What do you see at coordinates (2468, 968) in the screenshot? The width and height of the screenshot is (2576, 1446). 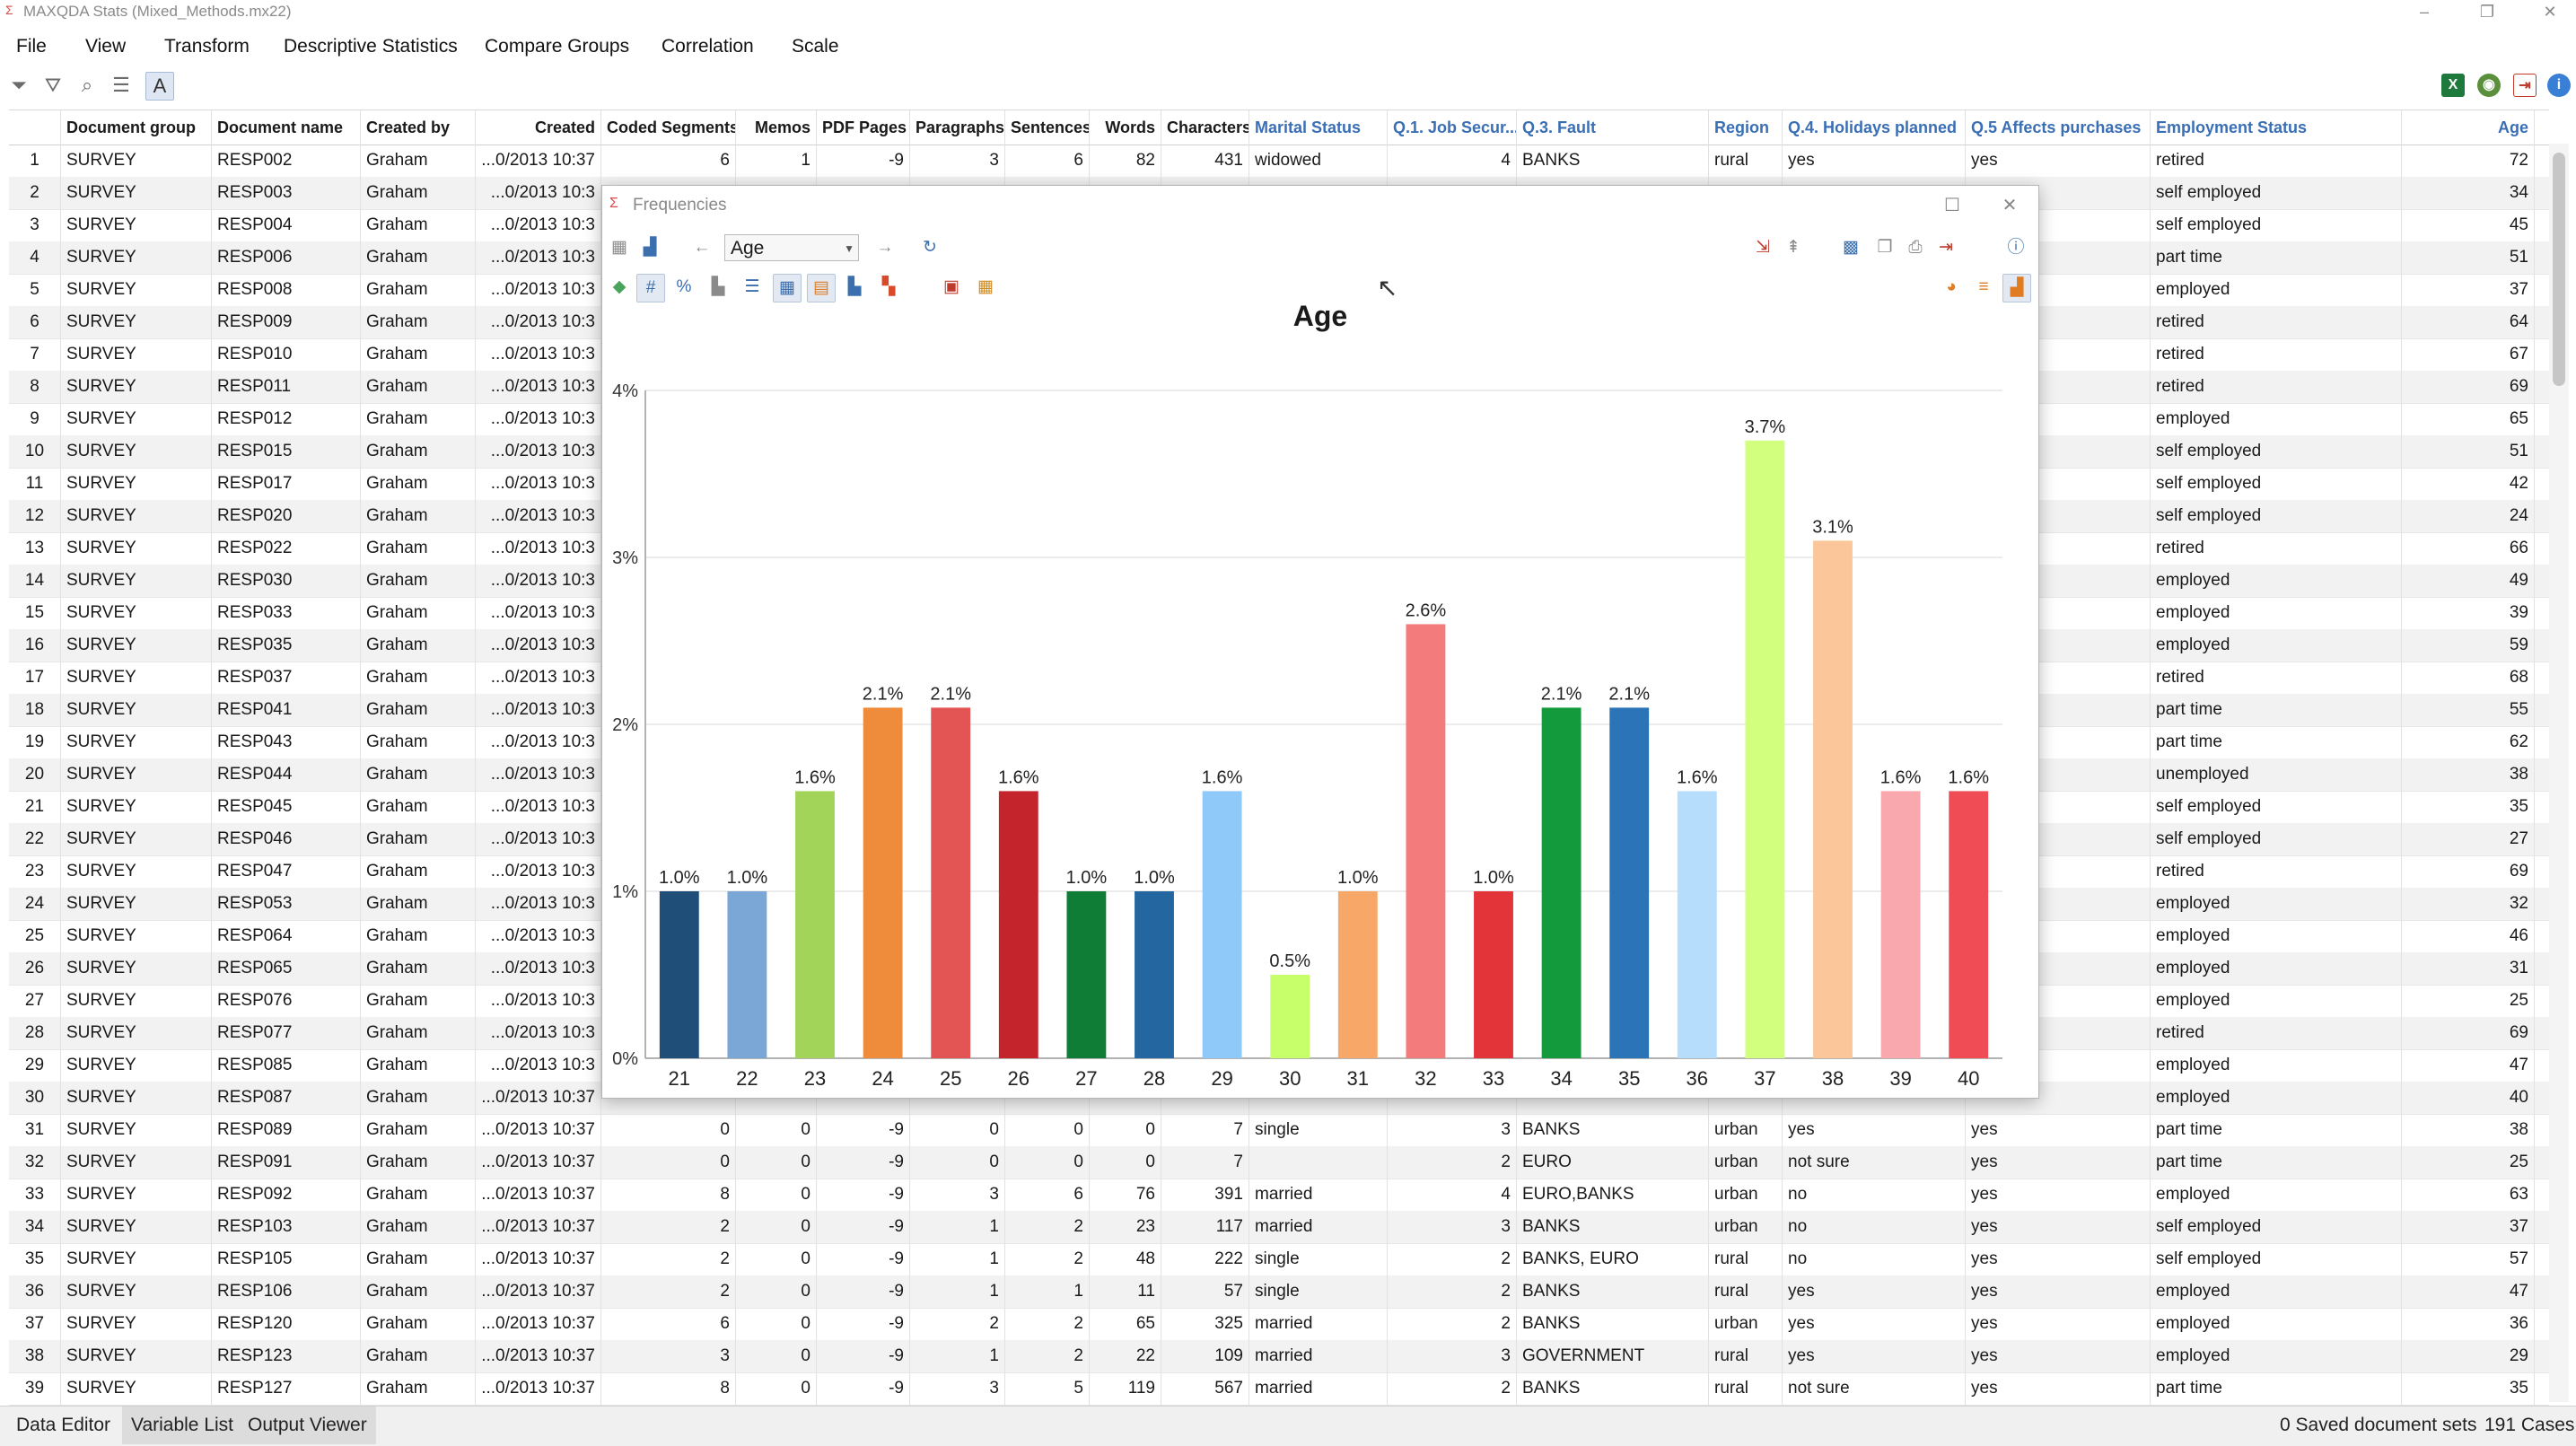 I see `table-cell: 31` at bounding box center [2468, 968].